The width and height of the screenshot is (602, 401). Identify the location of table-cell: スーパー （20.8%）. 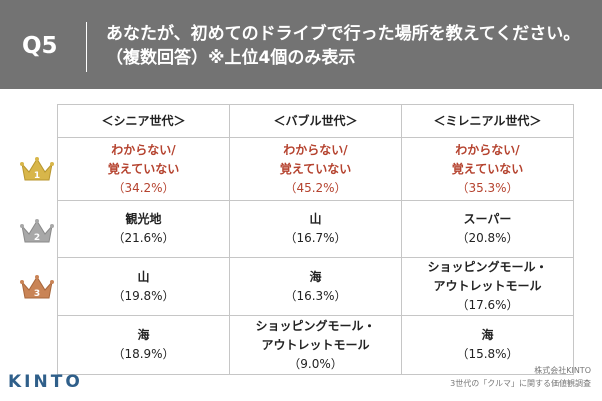
(487, 229).